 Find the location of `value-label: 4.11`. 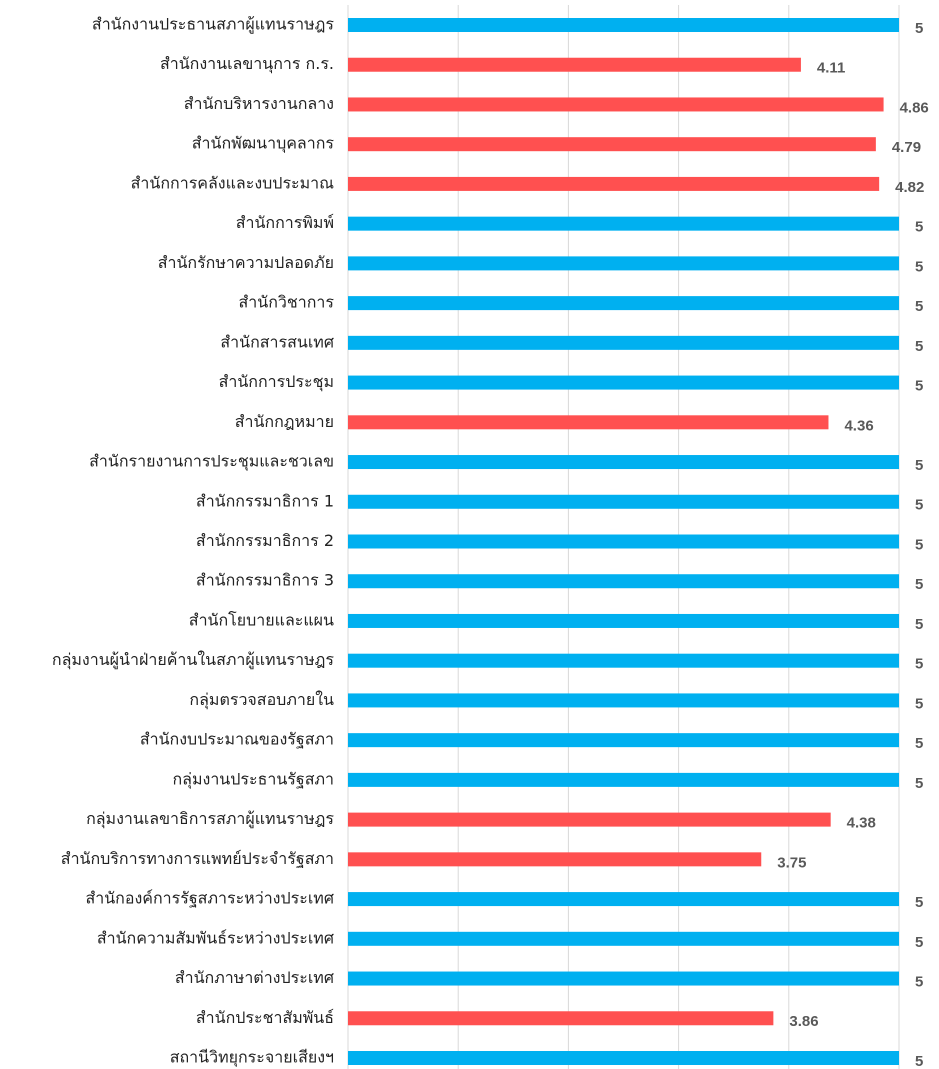

value-label: 4.11 is located at coordinates (831, 68).